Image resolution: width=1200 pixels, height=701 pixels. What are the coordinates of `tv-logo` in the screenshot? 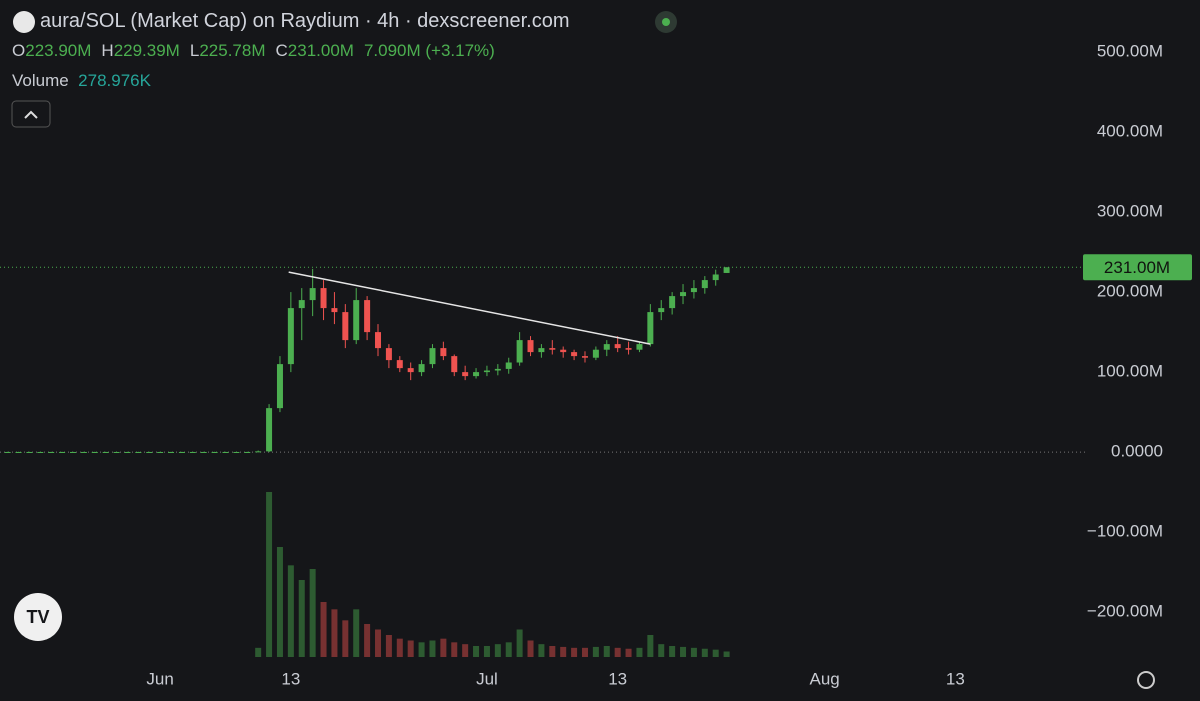 It's located at (38, 617).